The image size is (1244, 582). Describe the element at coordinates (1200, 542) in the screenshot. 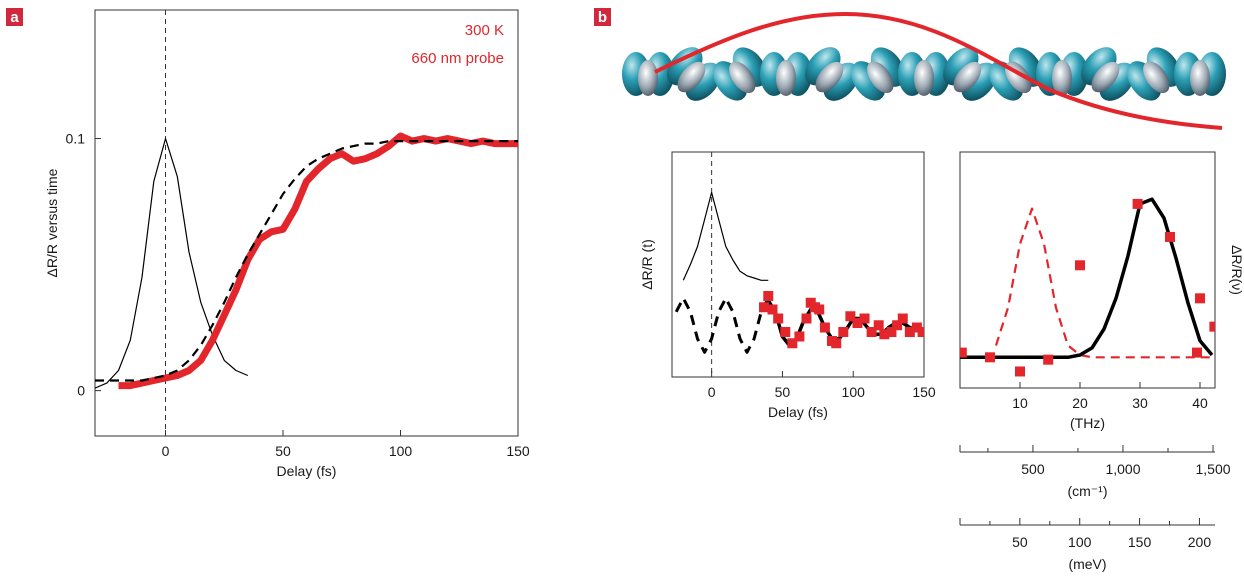

I see `x-tick-label: 200` at that location.